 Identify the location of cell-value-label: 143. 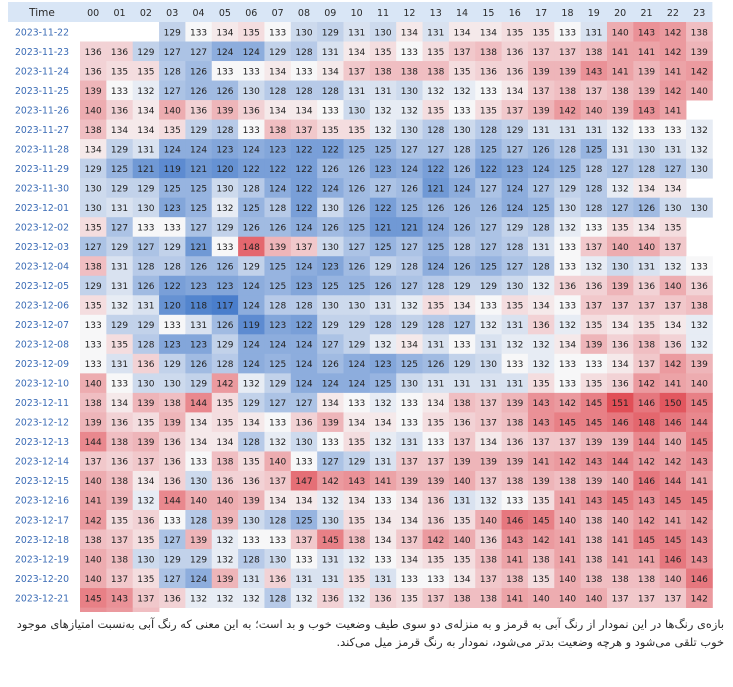
(541, 424).